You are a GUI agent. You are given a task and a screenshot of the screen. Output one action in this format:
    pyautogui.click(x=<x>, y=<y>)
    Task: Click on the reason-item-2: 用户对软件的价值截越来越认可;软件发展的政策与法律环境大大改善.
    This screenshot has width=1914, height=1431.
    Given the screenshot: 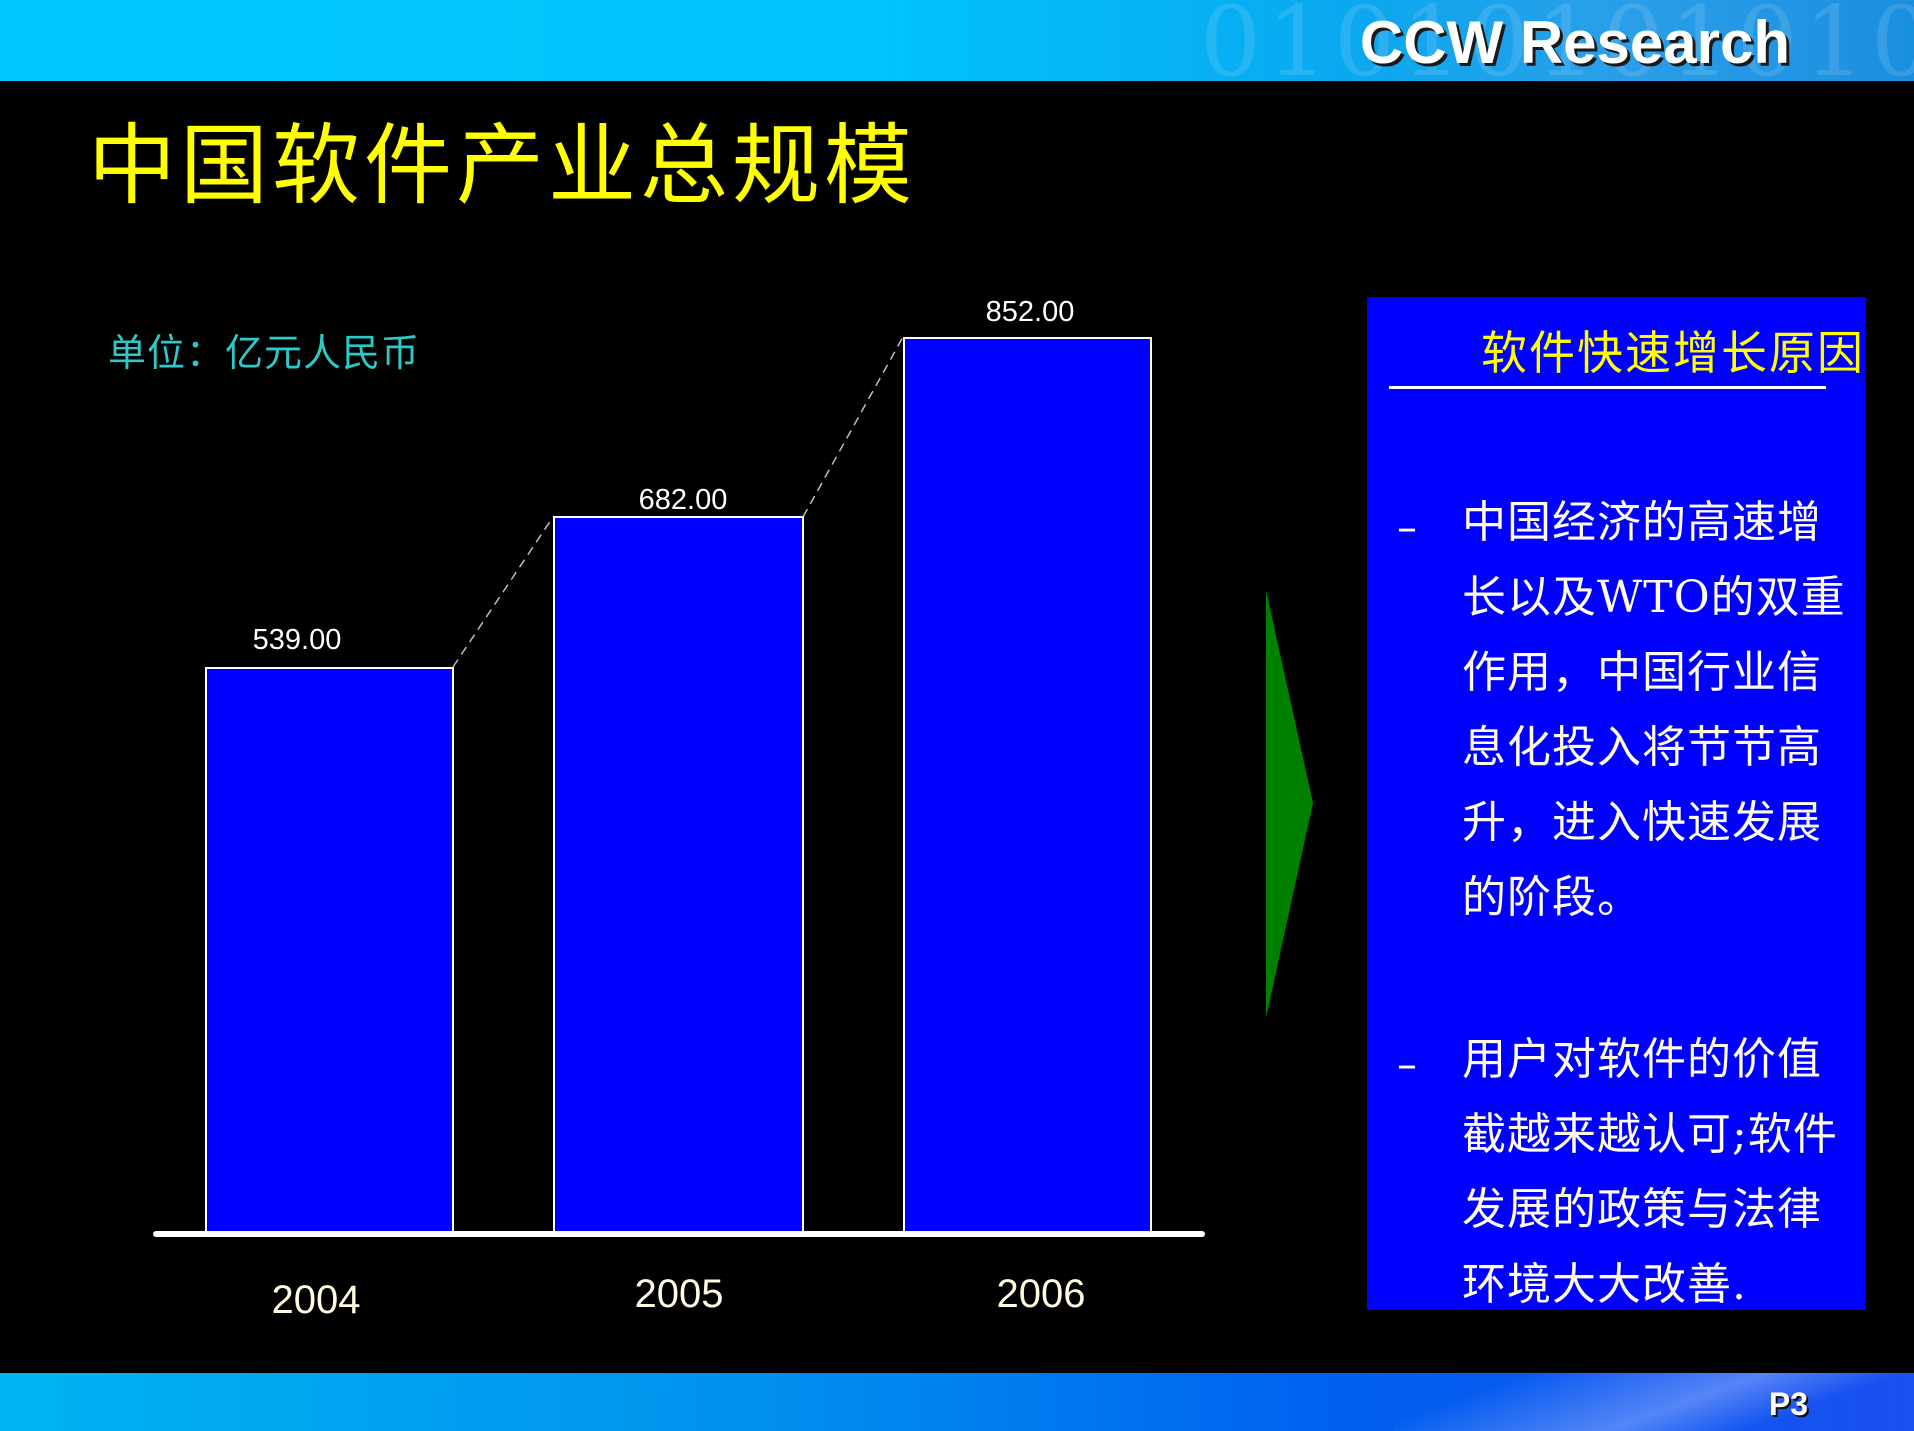 What is the action you would take?
    pyautogui.click(x=1650, y=1172)
    